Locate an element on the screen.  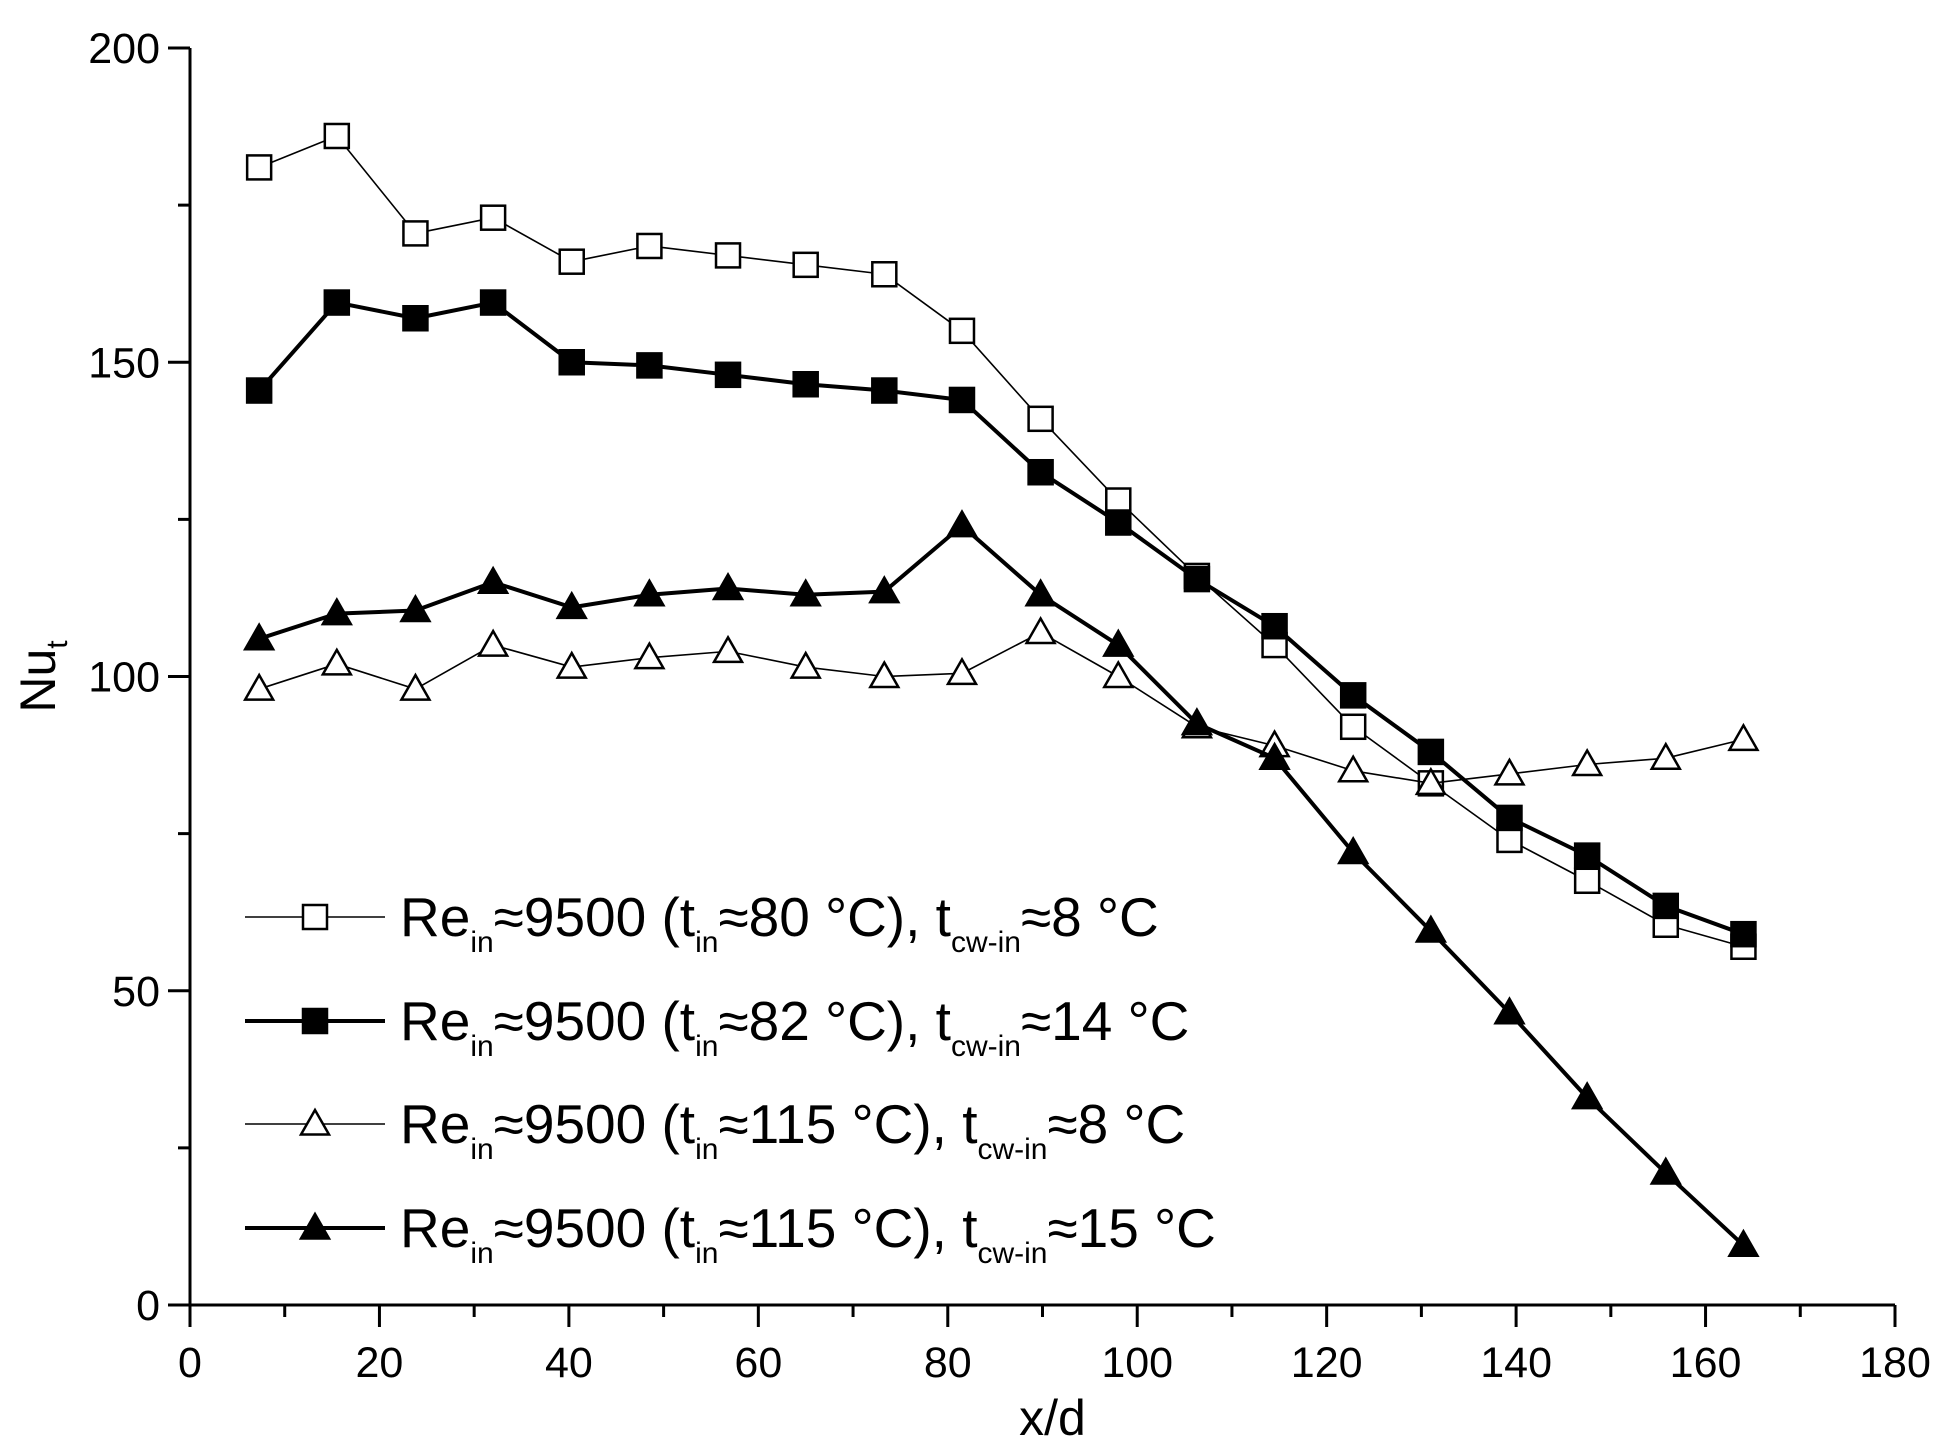
x-tick-label: 100 is located at coordinates (1137, 1363).